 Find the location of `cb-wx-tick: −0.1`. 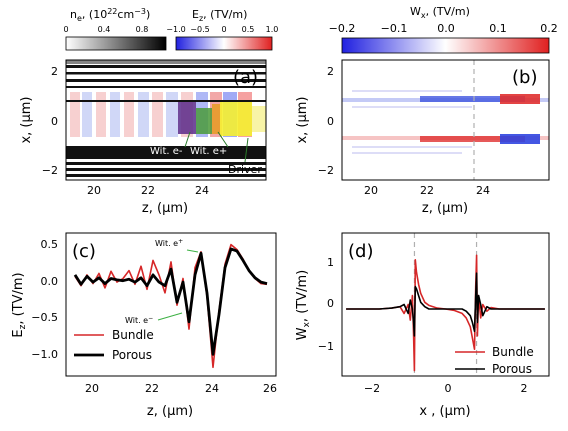

cb-wx-tick: −0.1 is located at coordinates (394, 28).